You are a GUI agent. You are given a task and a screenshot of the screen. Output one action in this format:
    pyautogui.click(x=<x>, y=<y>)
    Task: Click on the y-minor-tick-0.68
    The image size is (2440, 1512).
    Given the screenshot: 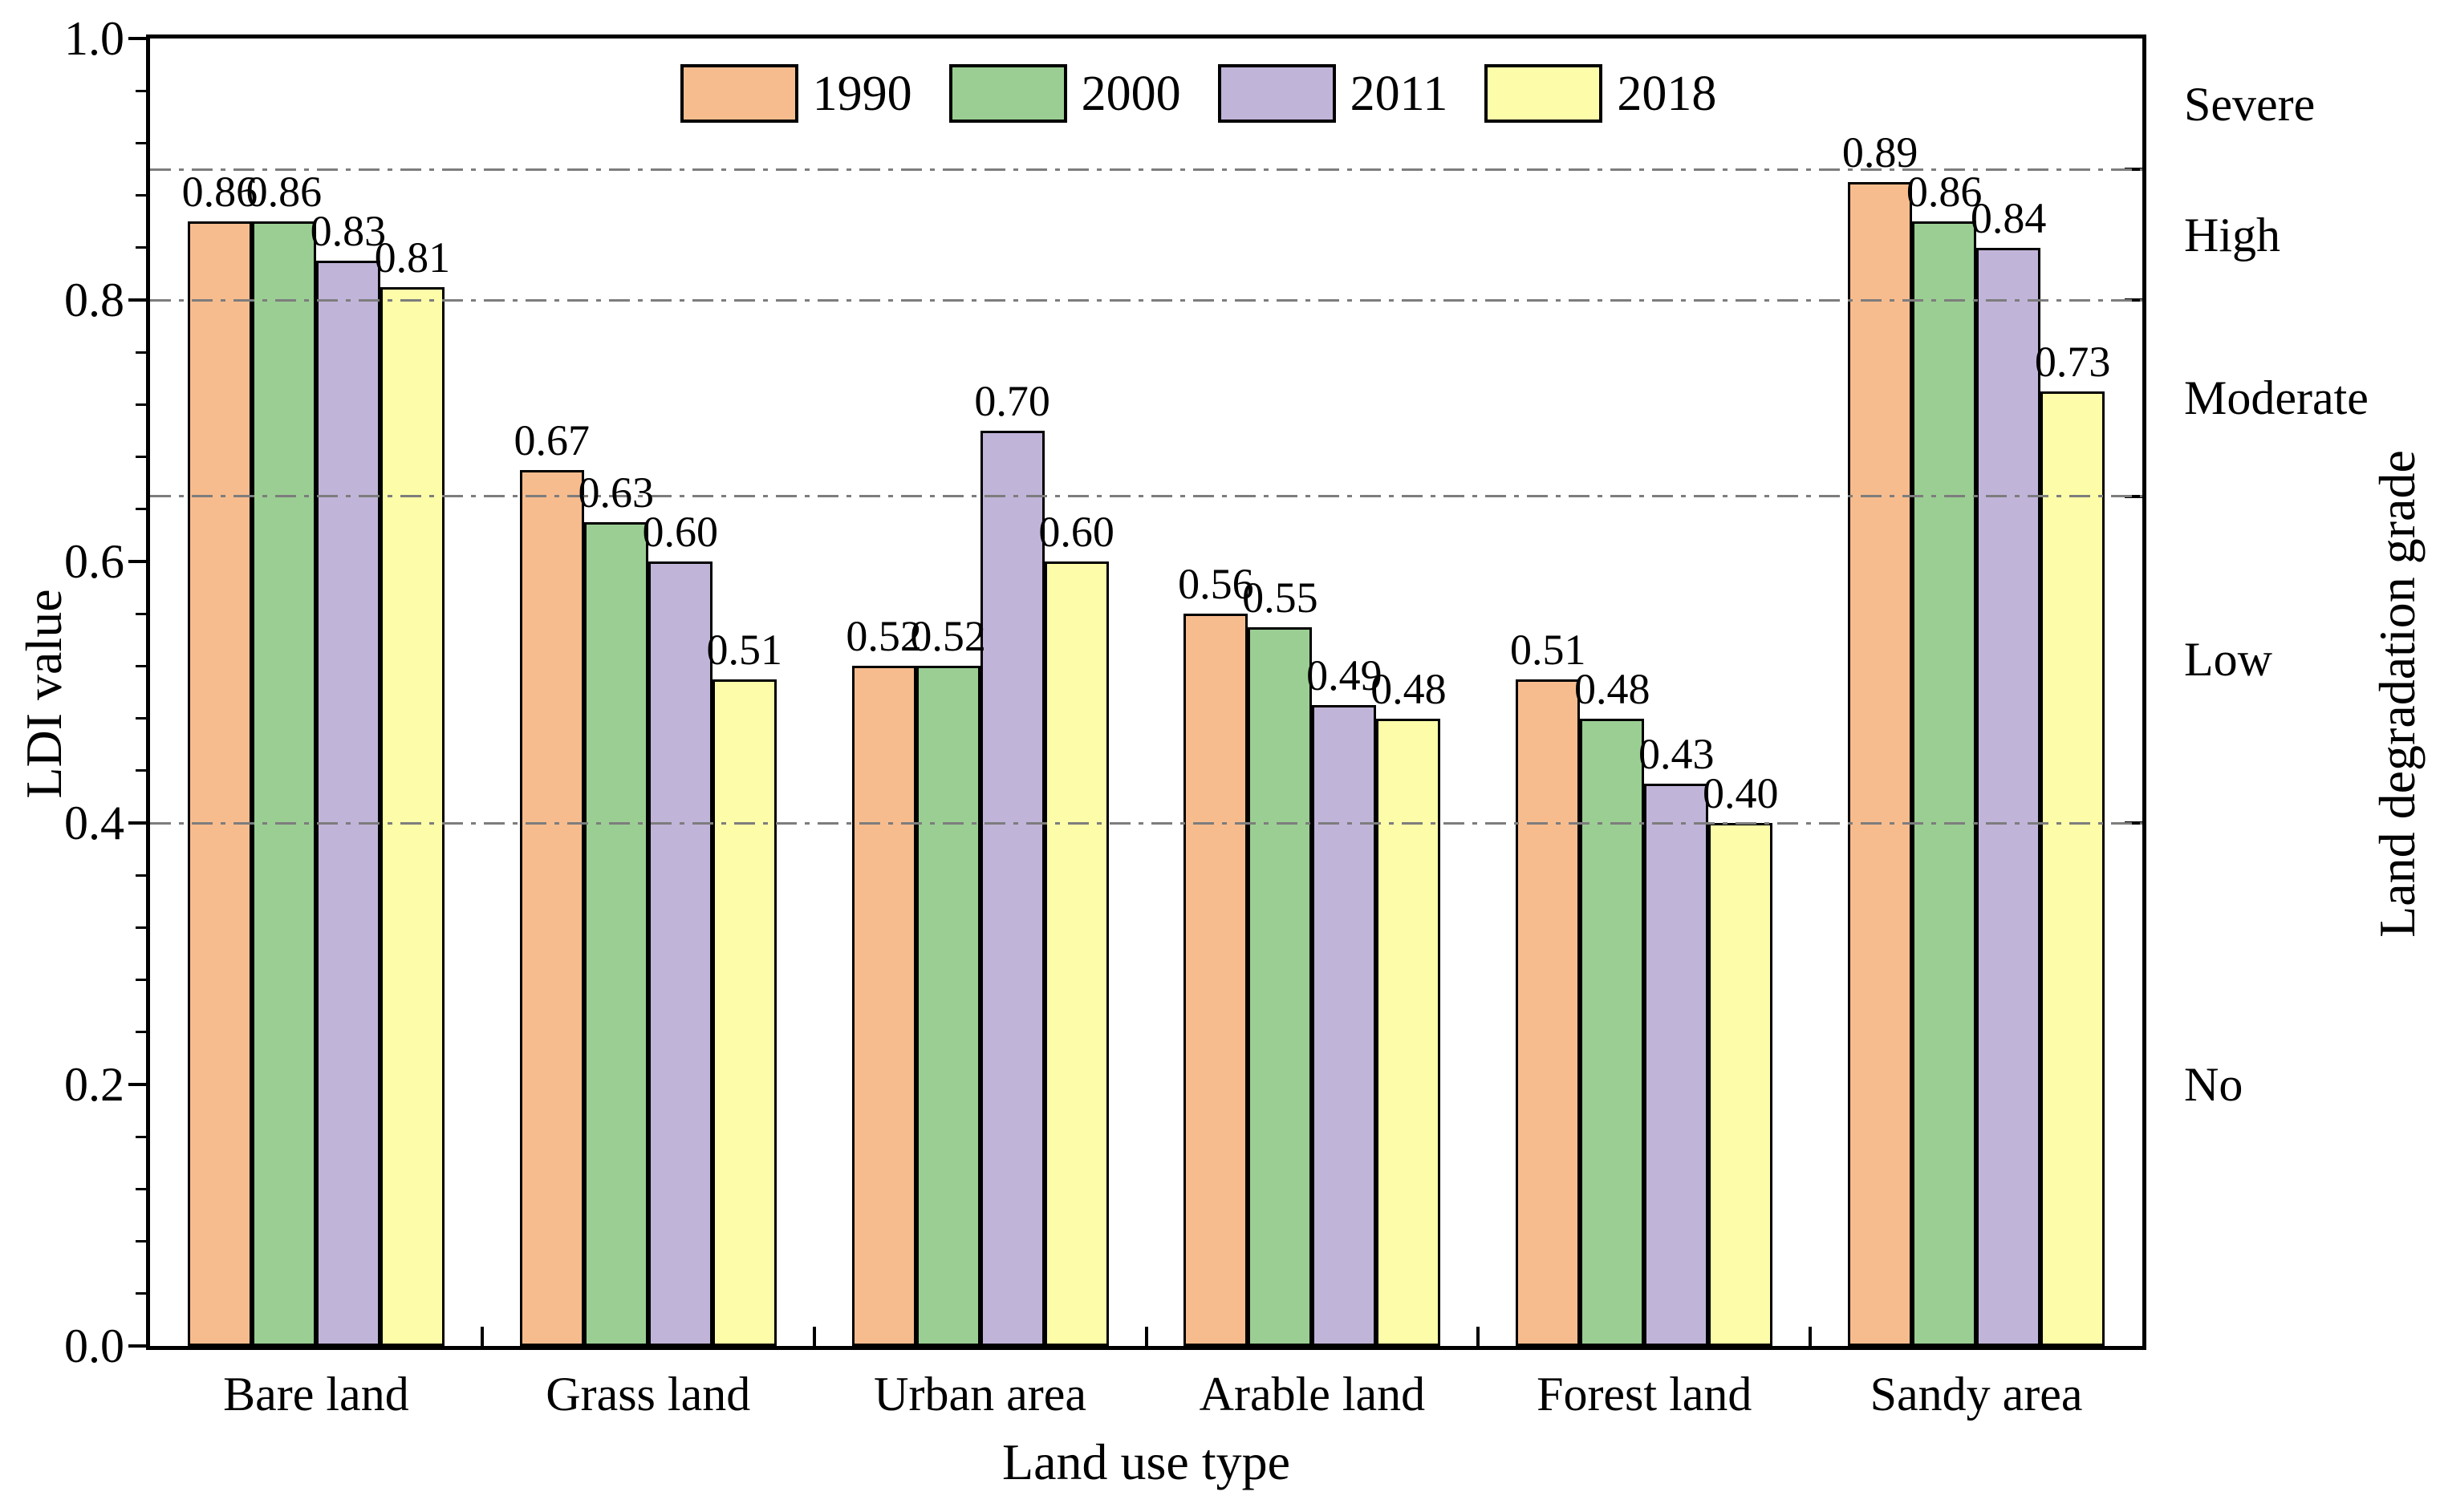 What is the action you would take?
    pyautogui.click(x=141, y=457)
    